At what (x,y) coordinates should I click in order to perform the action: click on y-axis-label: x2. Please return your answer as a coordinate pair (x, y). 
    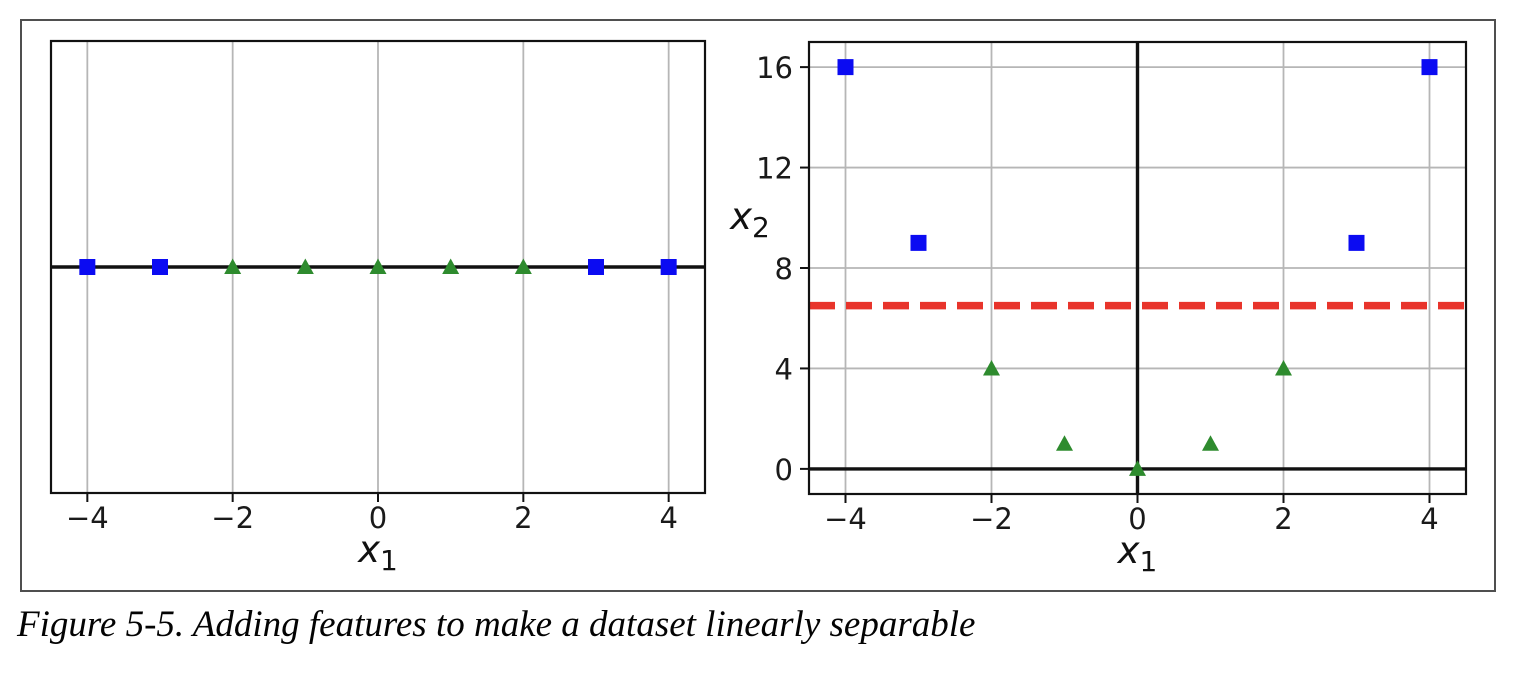
    Looking at the image, I should click on (749, 219).